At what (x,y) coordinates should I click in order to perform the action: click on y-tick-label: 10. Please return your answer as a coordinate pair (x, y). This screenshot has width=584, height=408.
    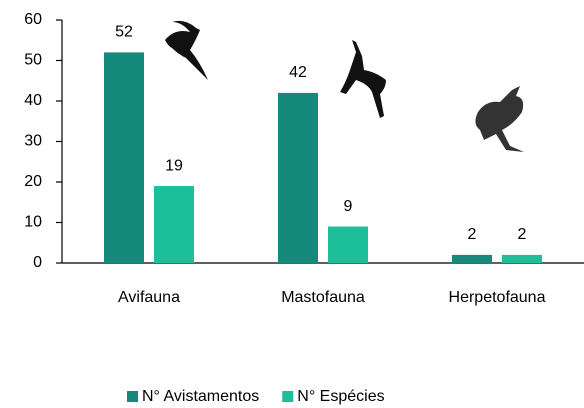
    Looking at the image, I should click on (33, 222).